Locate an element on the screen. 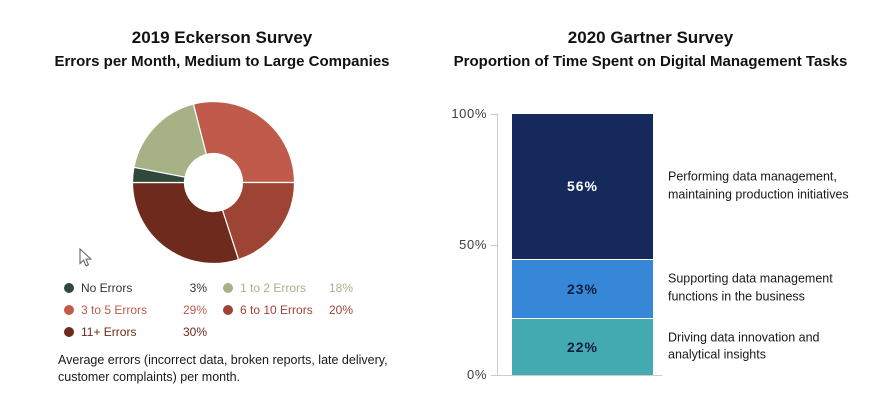 This screenshot has width=875, height=418. bar-segment-value: 56% is located at coordinates (582, 186).